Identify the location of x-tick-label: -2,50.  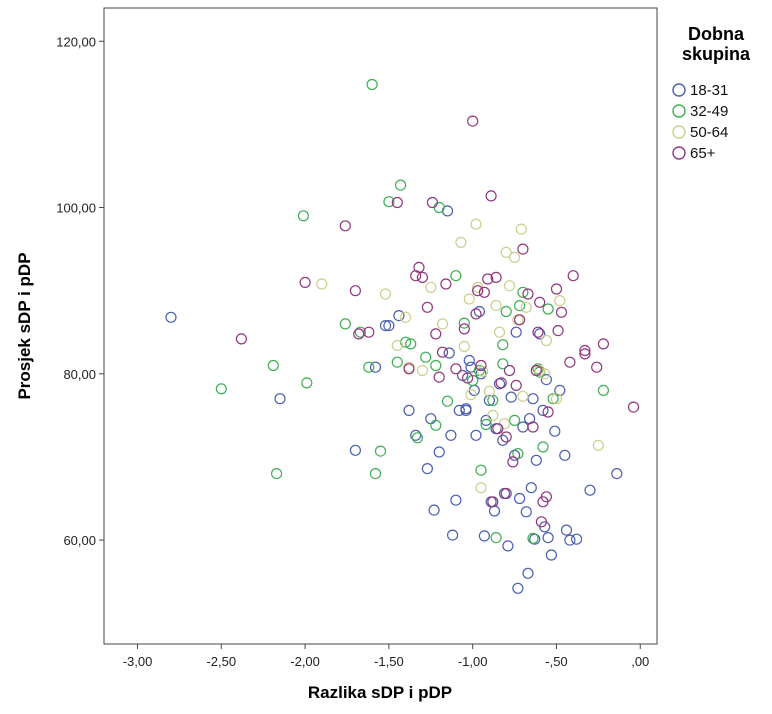
(221, 661).